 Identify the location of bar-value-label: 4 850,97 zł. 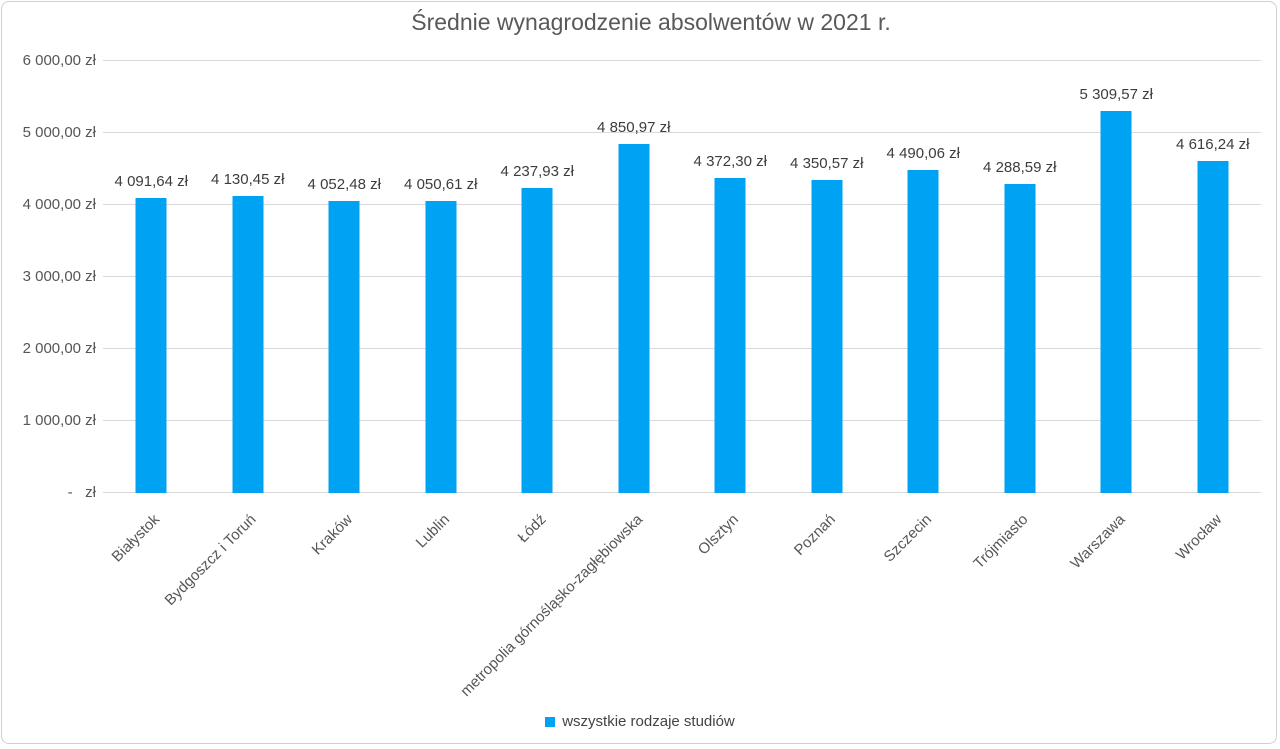
(634, 127).